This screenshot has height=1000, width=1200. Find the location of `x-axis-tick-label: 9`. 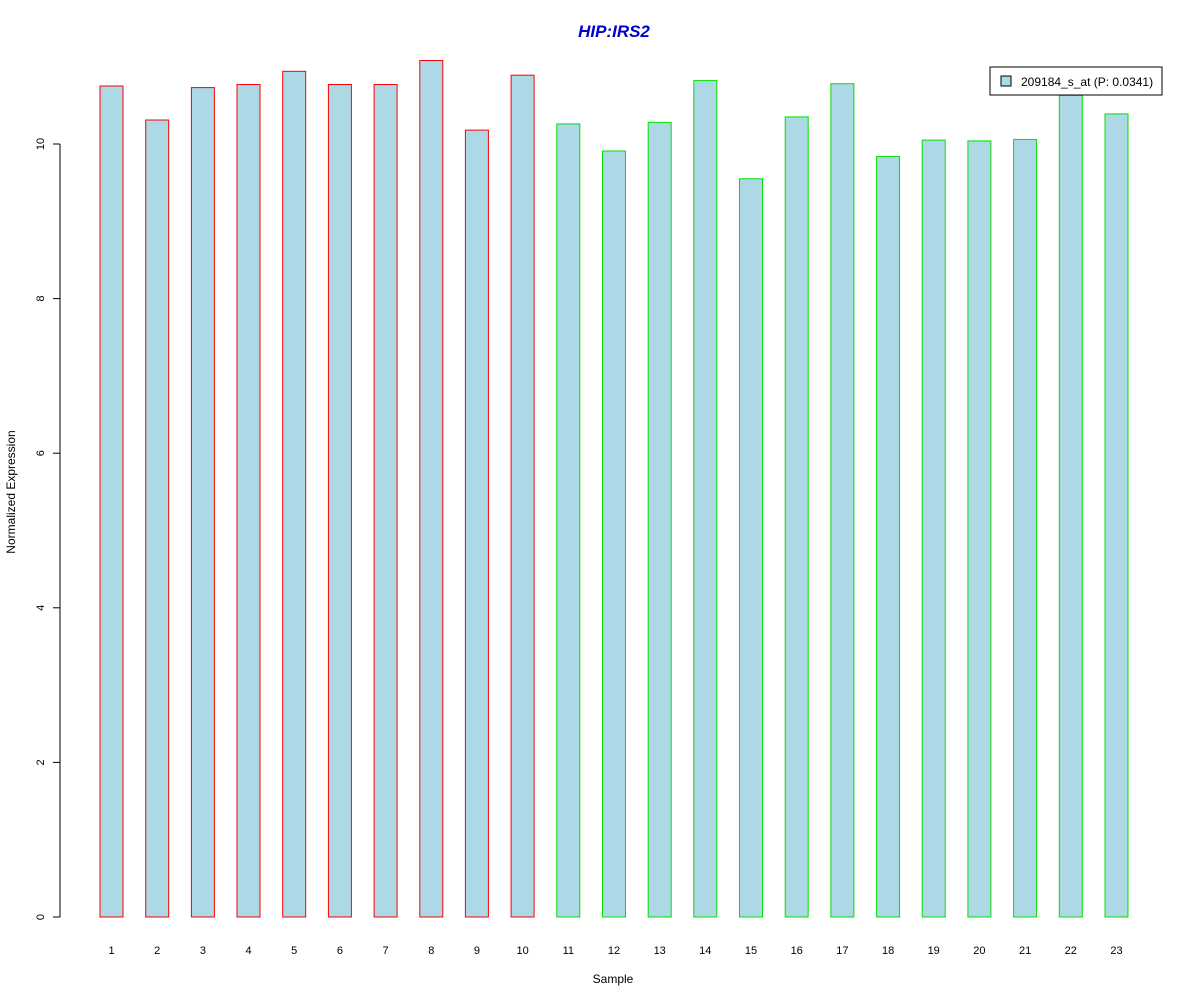

x-axis-tick-label: 9 is located at coordinates (477, 951).